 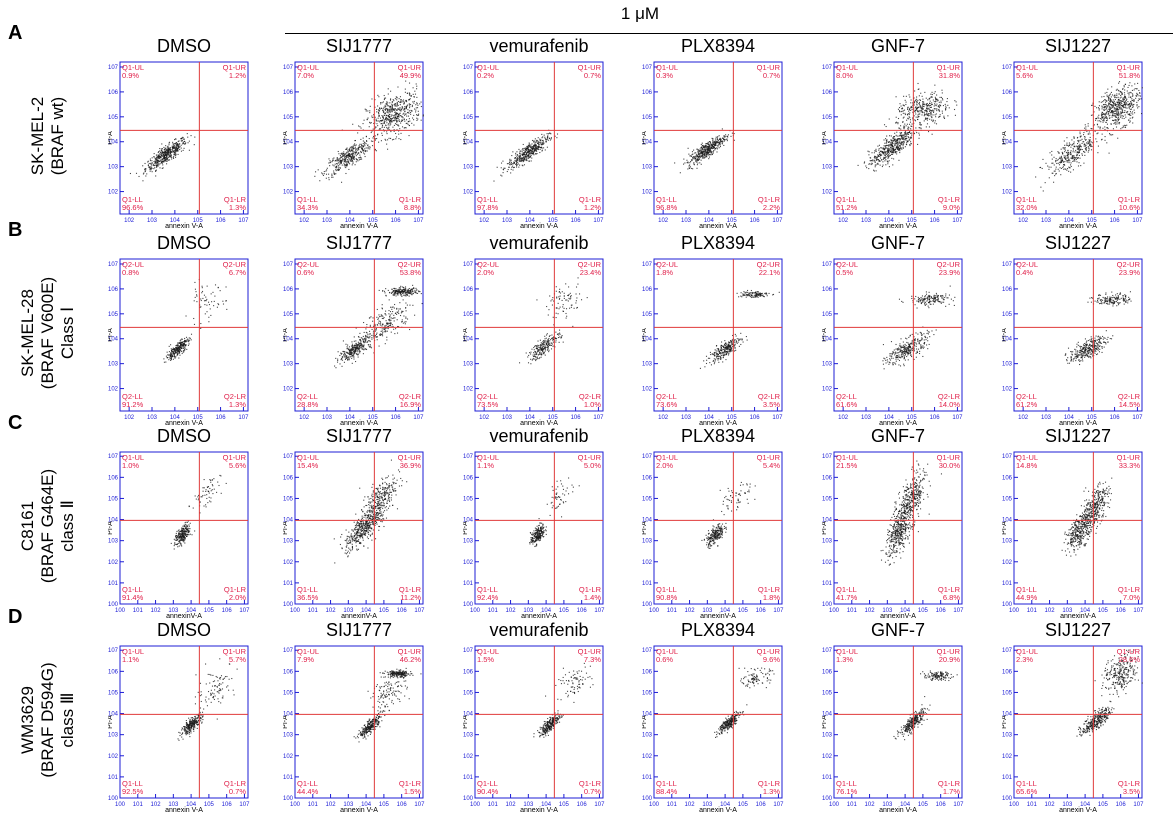 I want to click on x-tick-label: 106, so click(x=396, y=418).